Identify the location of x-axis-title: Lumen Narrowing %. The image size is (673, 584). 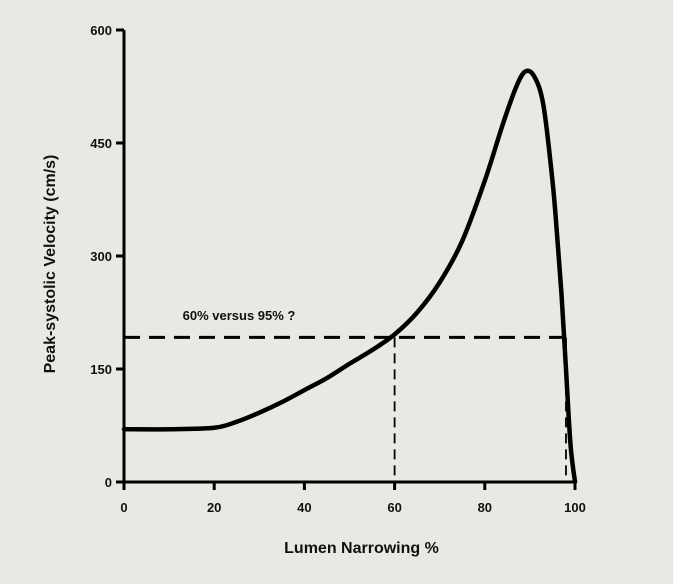
(361, 548).